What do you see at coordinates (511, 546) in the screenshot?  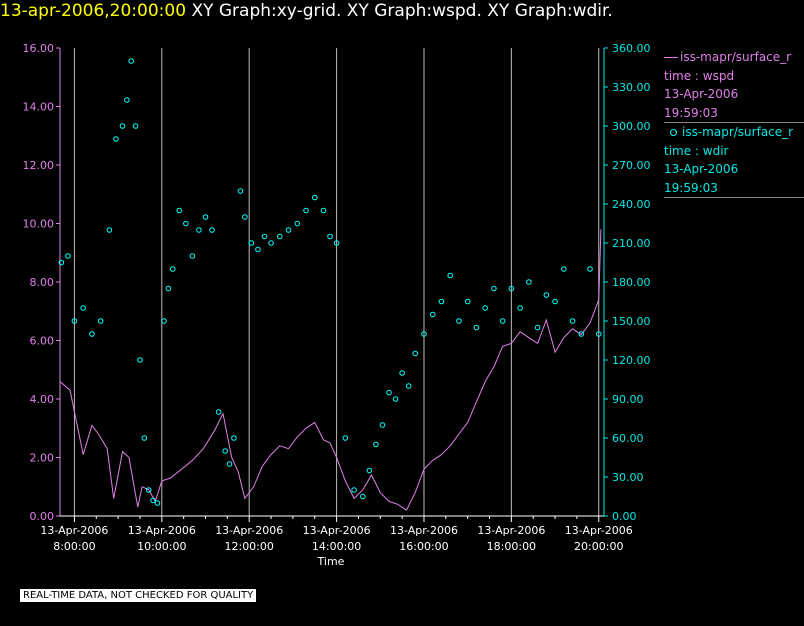 I see `x-tick-time: 18:00:00` at bounding box center [511, 546].